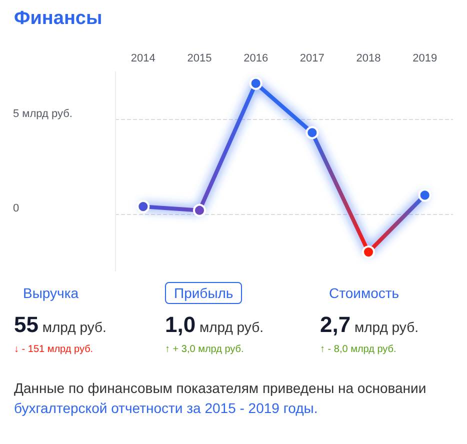 Image resolution: width=467 pixels, height=444 pixels. I want to click on text: бухгалтерской отчетности за 2015 - 2019 годы., so click(166, 408).